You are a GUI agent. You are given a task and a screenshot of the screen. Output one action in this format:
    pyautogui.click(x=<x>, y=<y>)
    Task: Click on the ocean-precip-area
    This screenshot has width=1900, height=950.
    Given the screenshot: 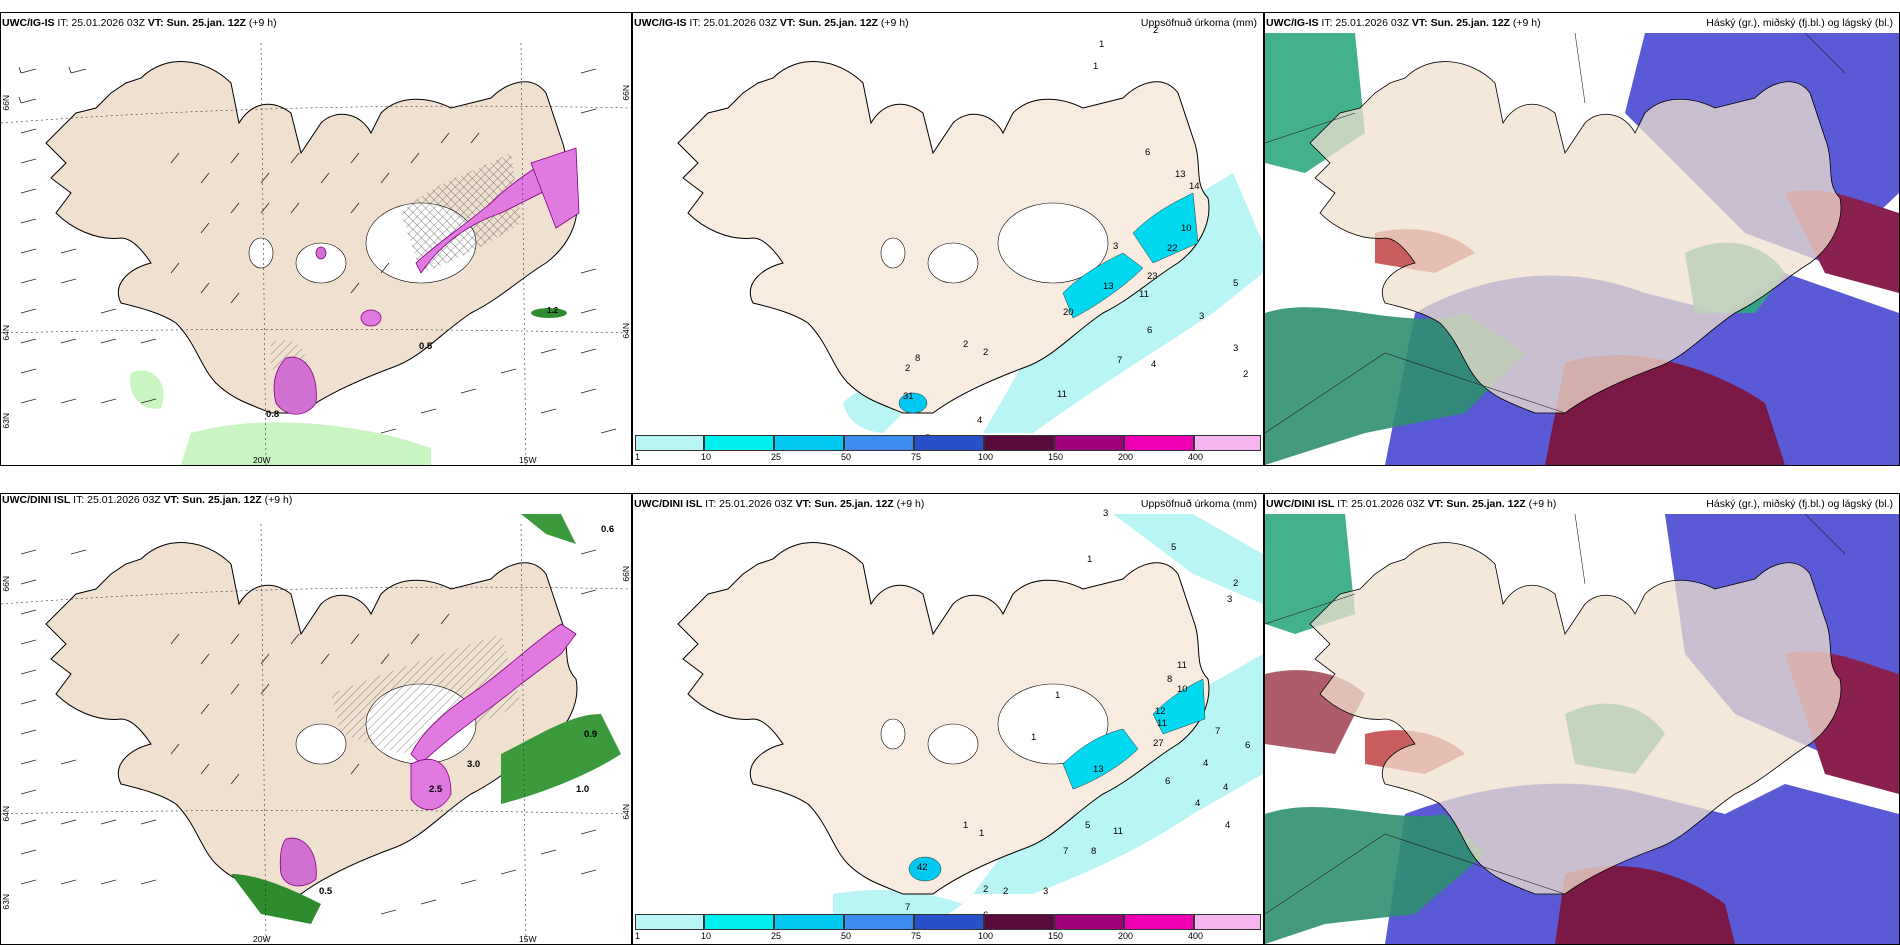 What is the action you would take?
    pyautogui.click(x=147, y=389)
    